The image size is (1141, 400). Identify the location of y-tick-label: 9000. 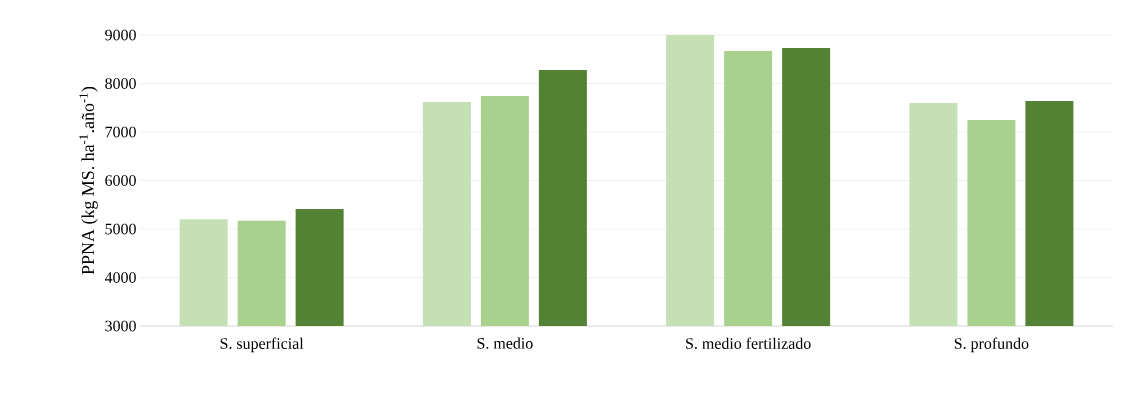
(120, 35).